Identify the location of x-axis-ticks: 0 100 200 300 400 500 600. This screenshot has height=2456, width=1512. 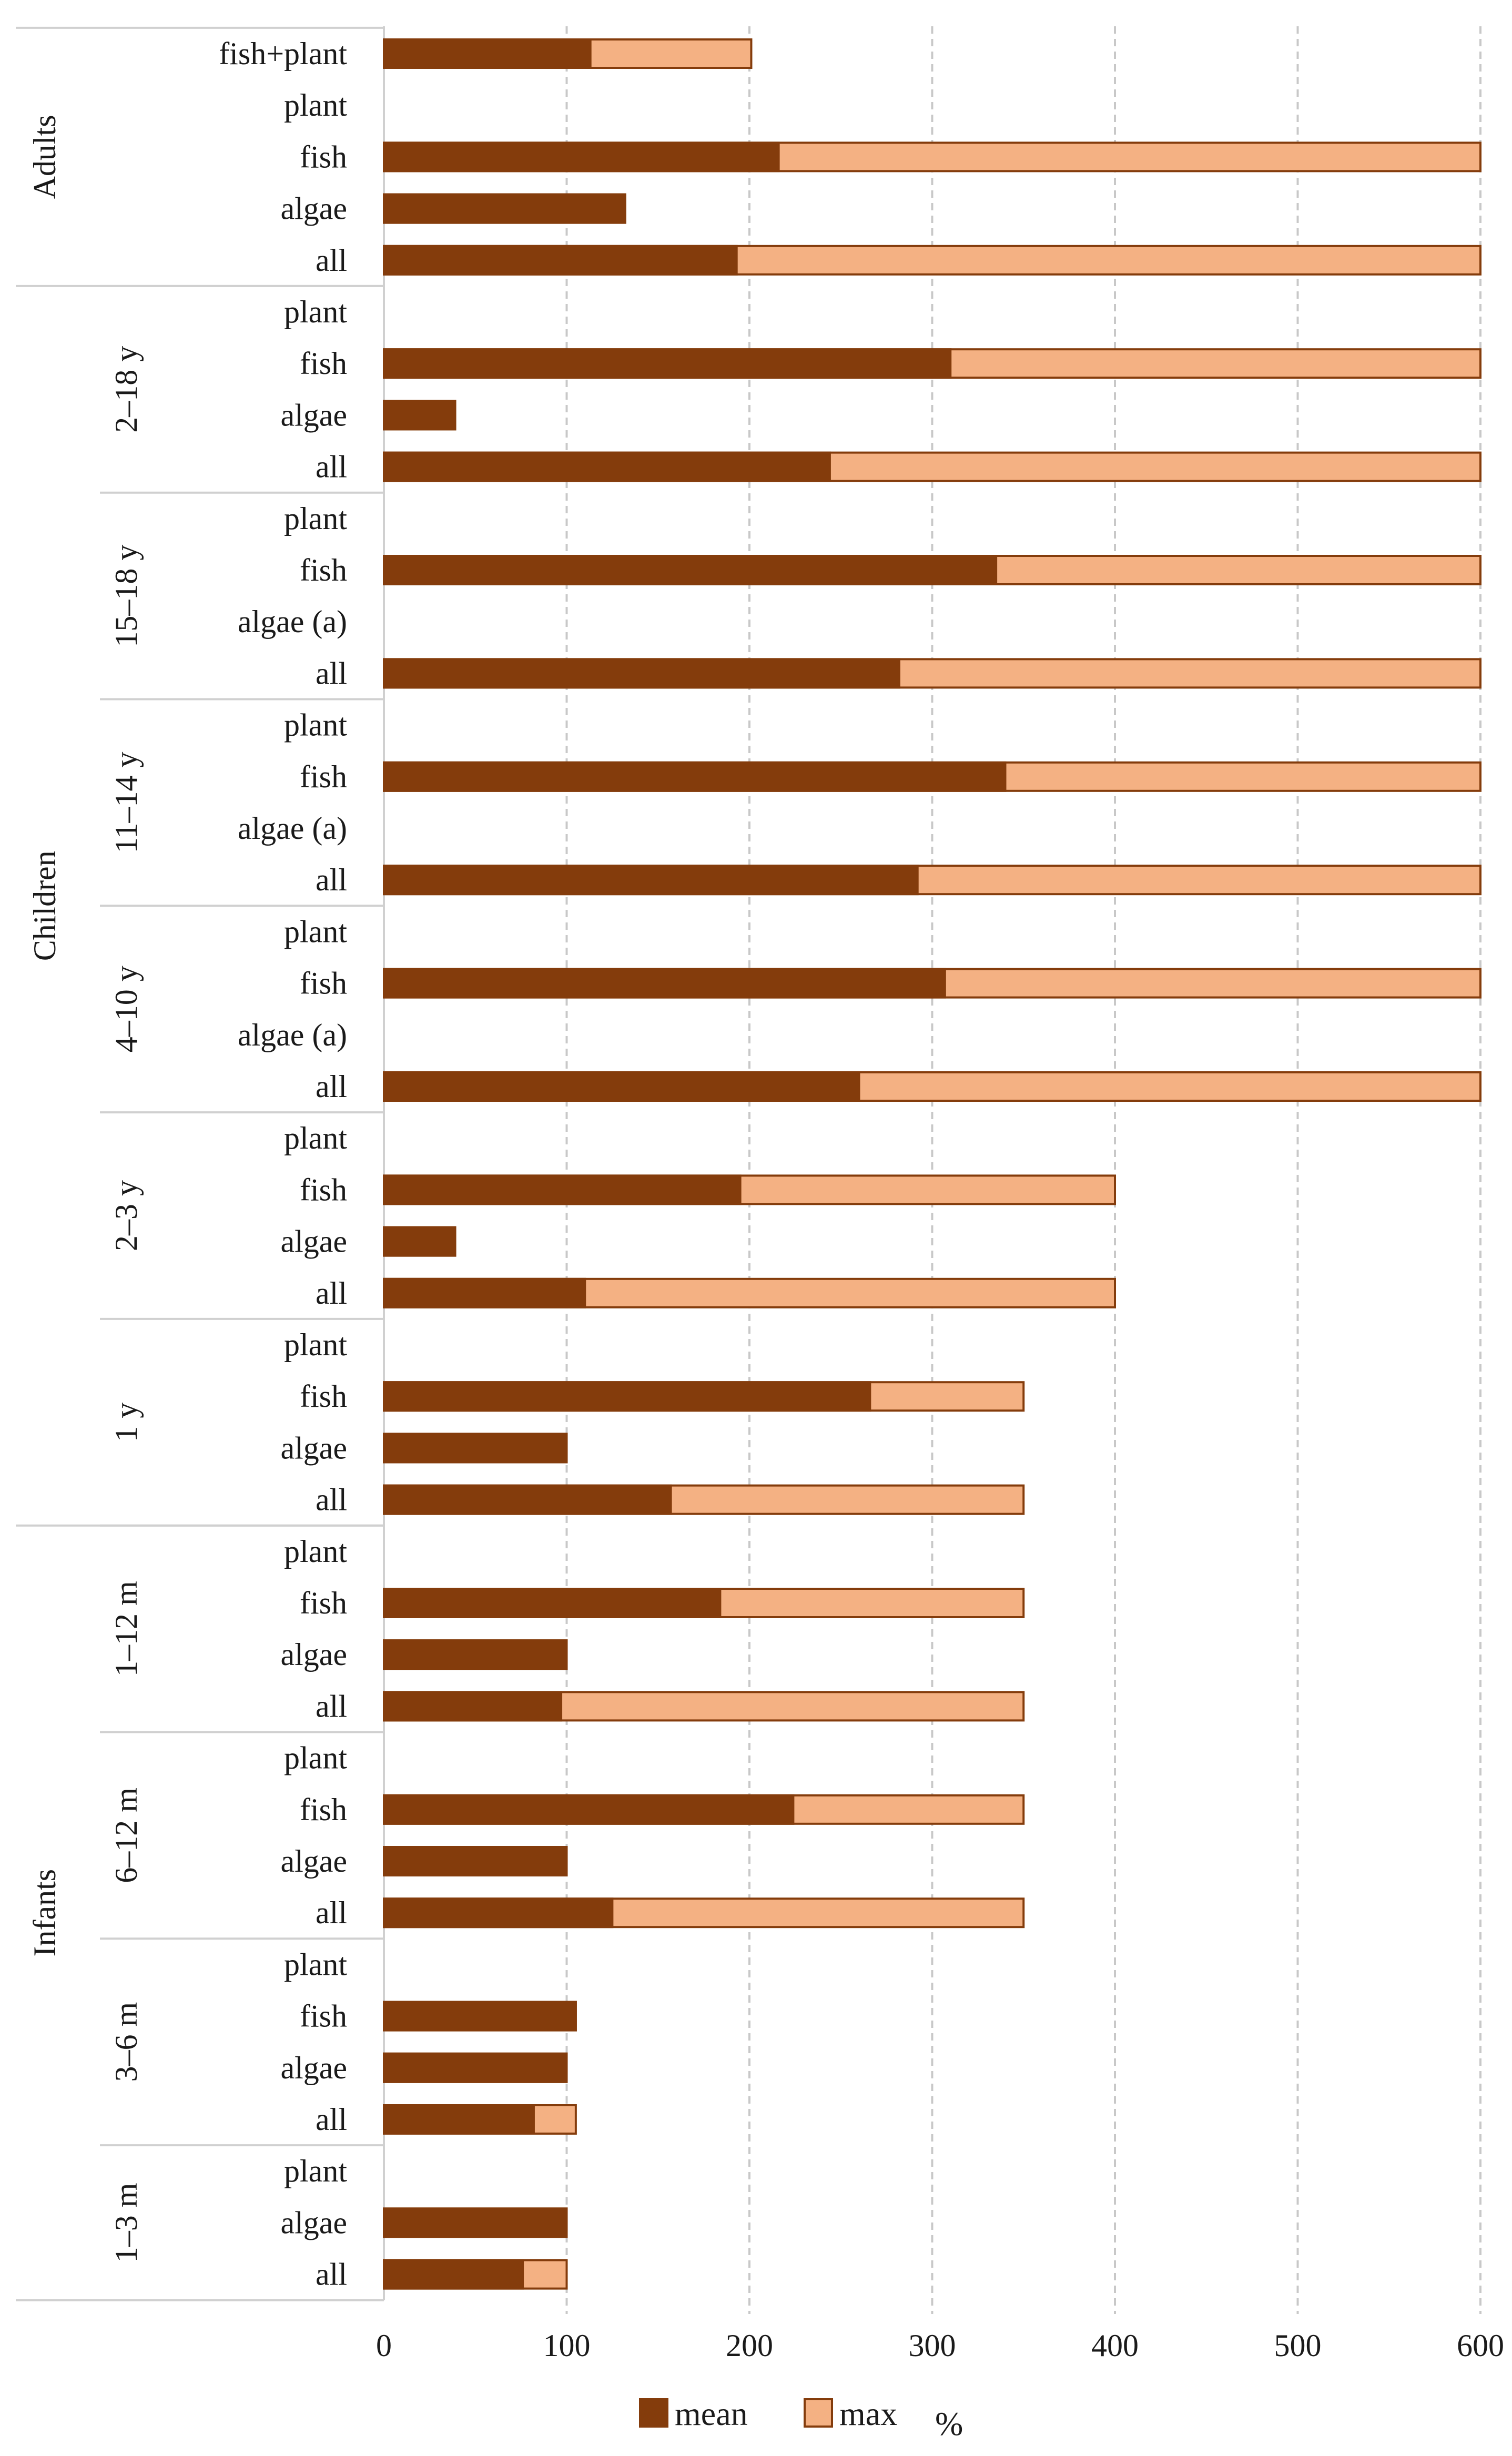
(940, 2345).